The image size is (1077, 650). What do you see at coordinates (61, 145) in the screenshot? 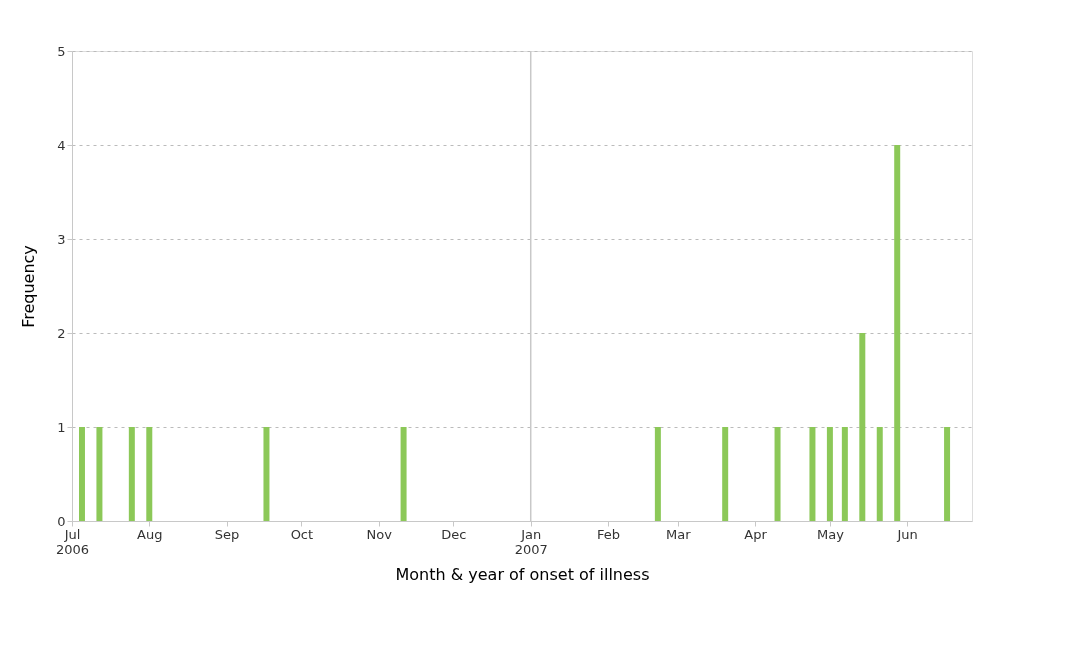
I see `y-tick-label: 4` at bounding box center [61, 145].